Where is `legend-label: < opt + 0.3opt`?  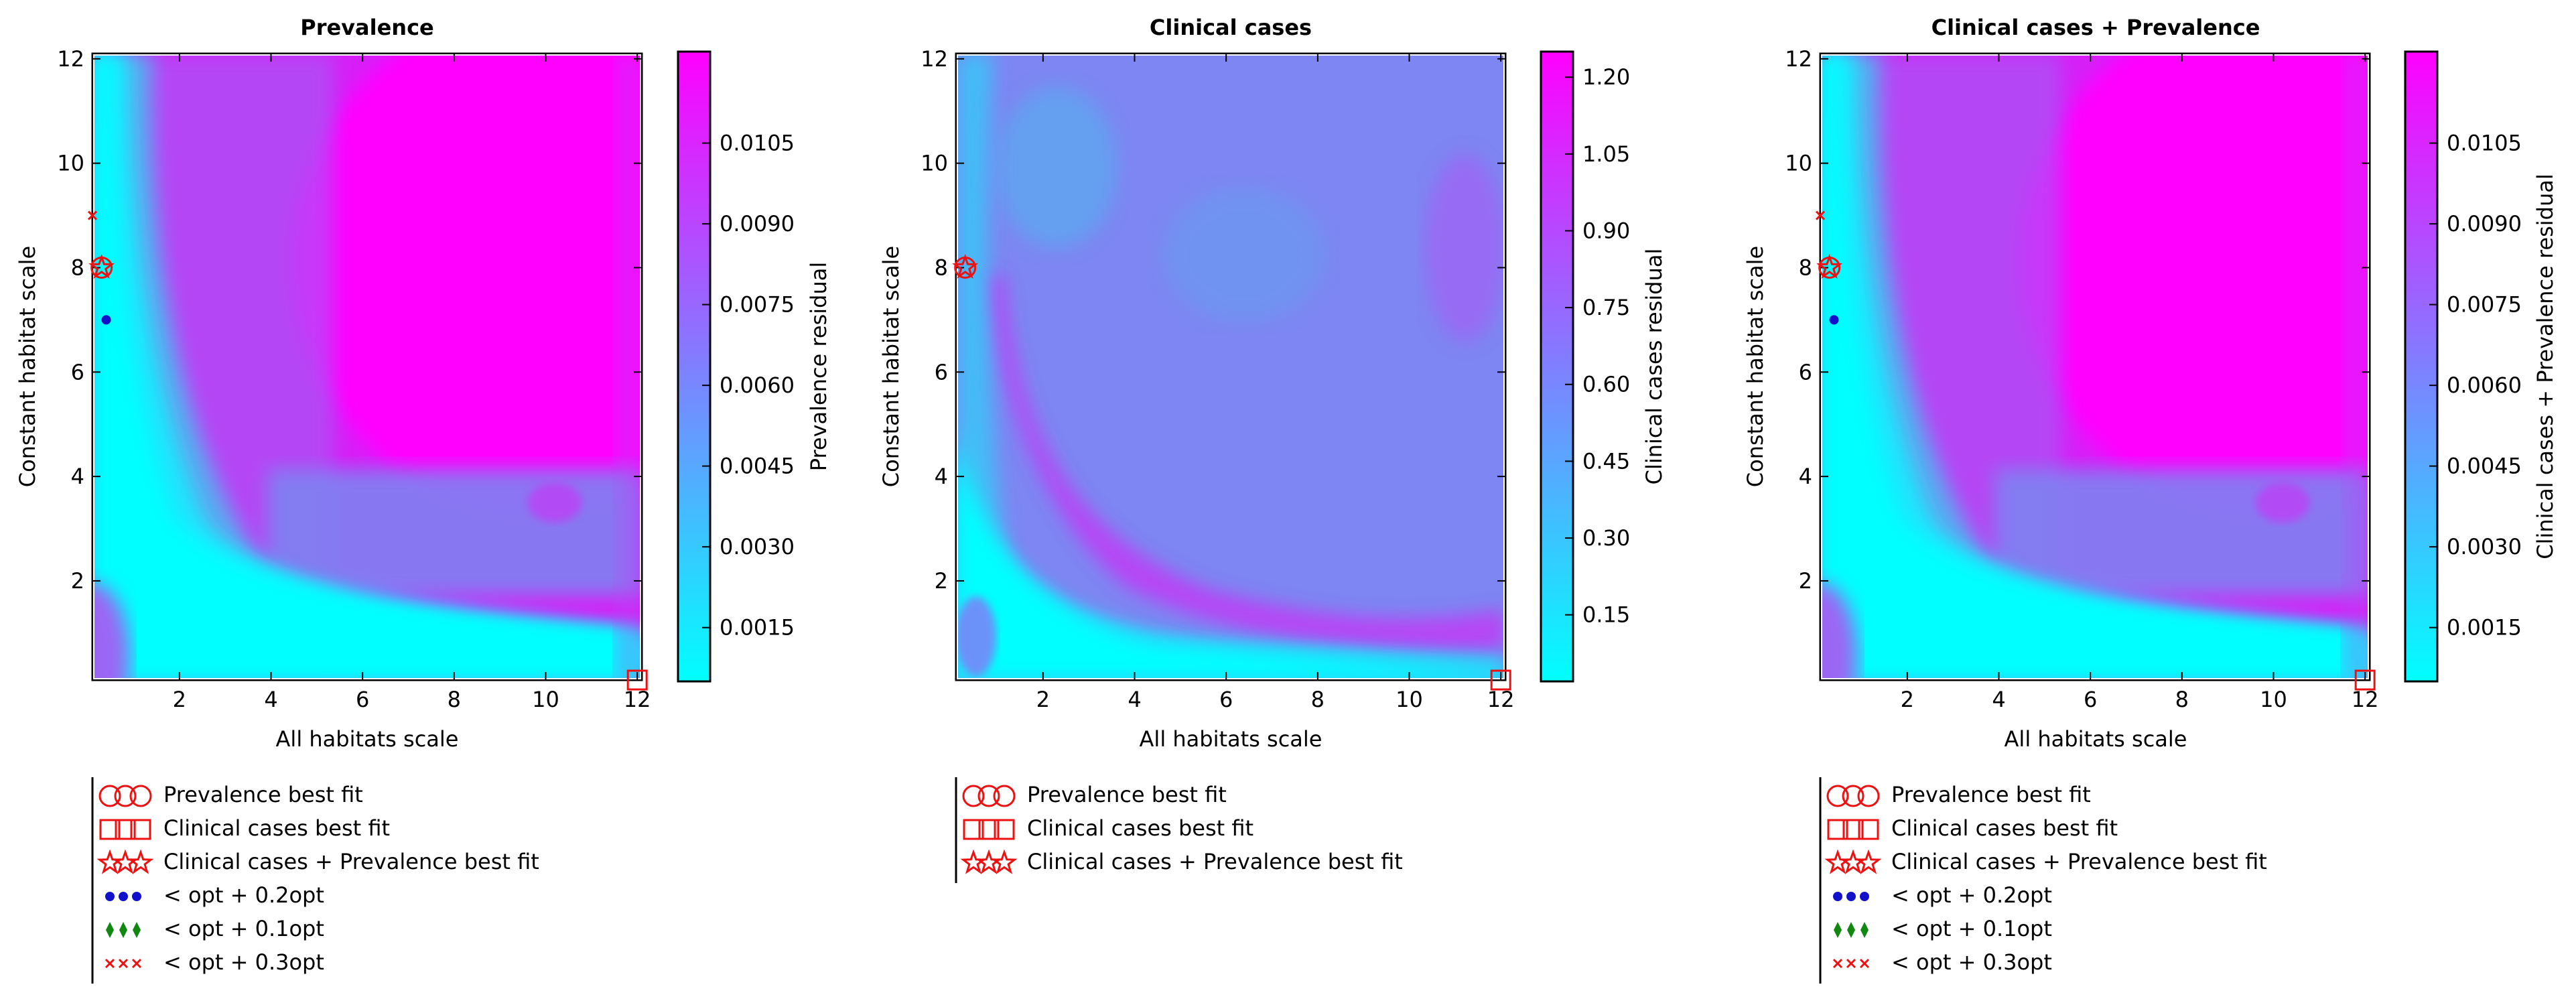
legend-label: < opt + 0.3opt is located at coordinates (1971, 962).